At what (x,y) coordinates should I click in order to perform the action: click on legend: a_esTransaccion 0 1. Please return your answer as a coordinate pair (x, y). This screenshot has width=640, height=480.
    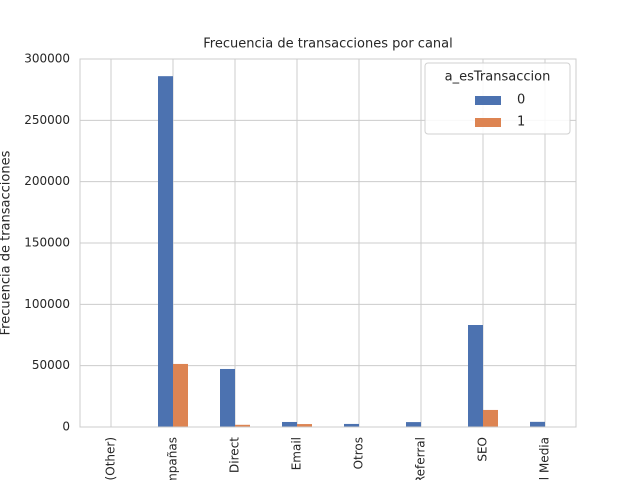
    Looking at the image, I should click on (497, 98).